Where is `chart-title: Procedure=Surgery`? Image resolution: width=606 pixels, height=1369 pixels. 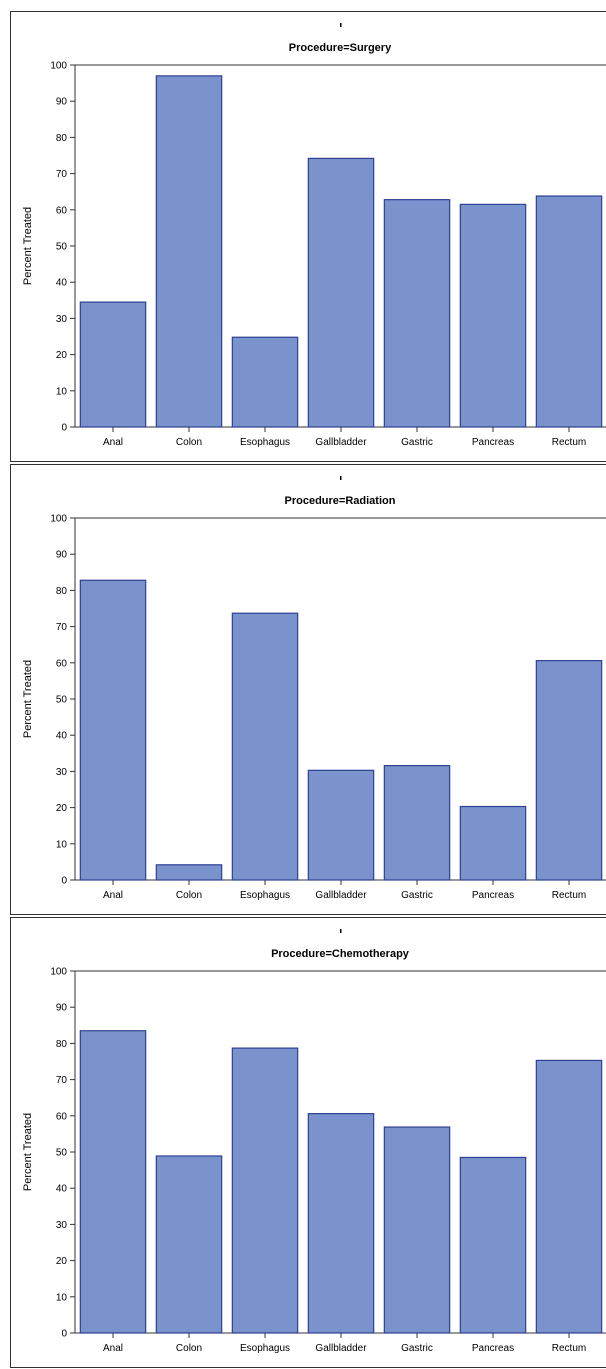 chart-title: Procedure=Surgery is located at coordinates (340, 48).